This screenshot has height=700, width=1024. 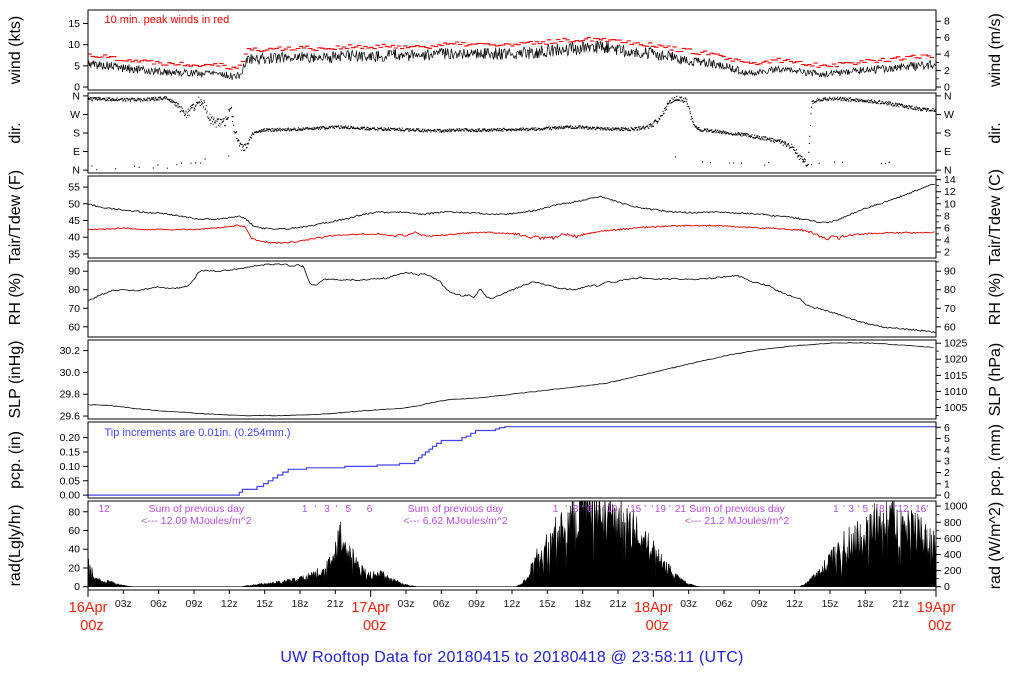 I want to click on y-tick-label-left-dir: E, so click(x=76, y=152).